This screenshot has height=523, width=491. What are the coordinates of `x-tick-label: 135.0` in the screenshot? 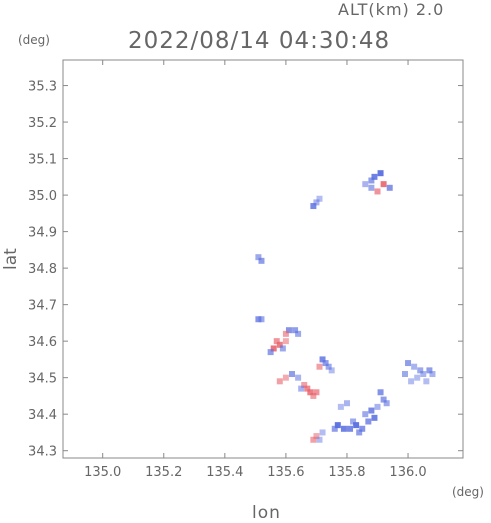 It's located at (102, 472).